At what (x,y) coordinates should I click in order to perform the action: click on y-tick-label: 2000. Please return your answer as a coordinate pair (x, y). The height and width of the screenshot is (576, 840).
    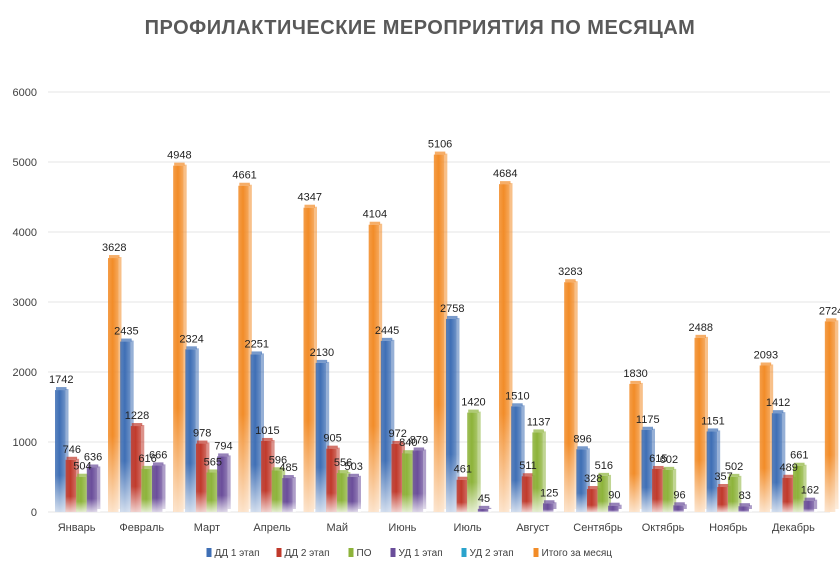
    Looking at the image, I should click on (25, 373).